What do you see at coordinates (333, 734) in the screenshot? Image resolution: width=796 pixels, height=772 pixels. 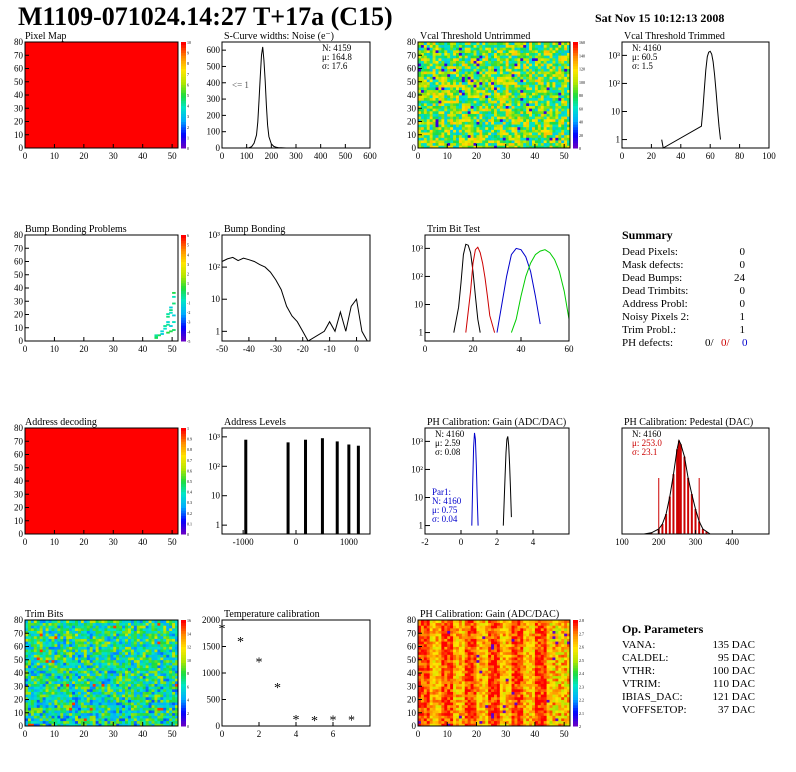 I see `x-tick-label: 6` at bounding box center [333, 734].